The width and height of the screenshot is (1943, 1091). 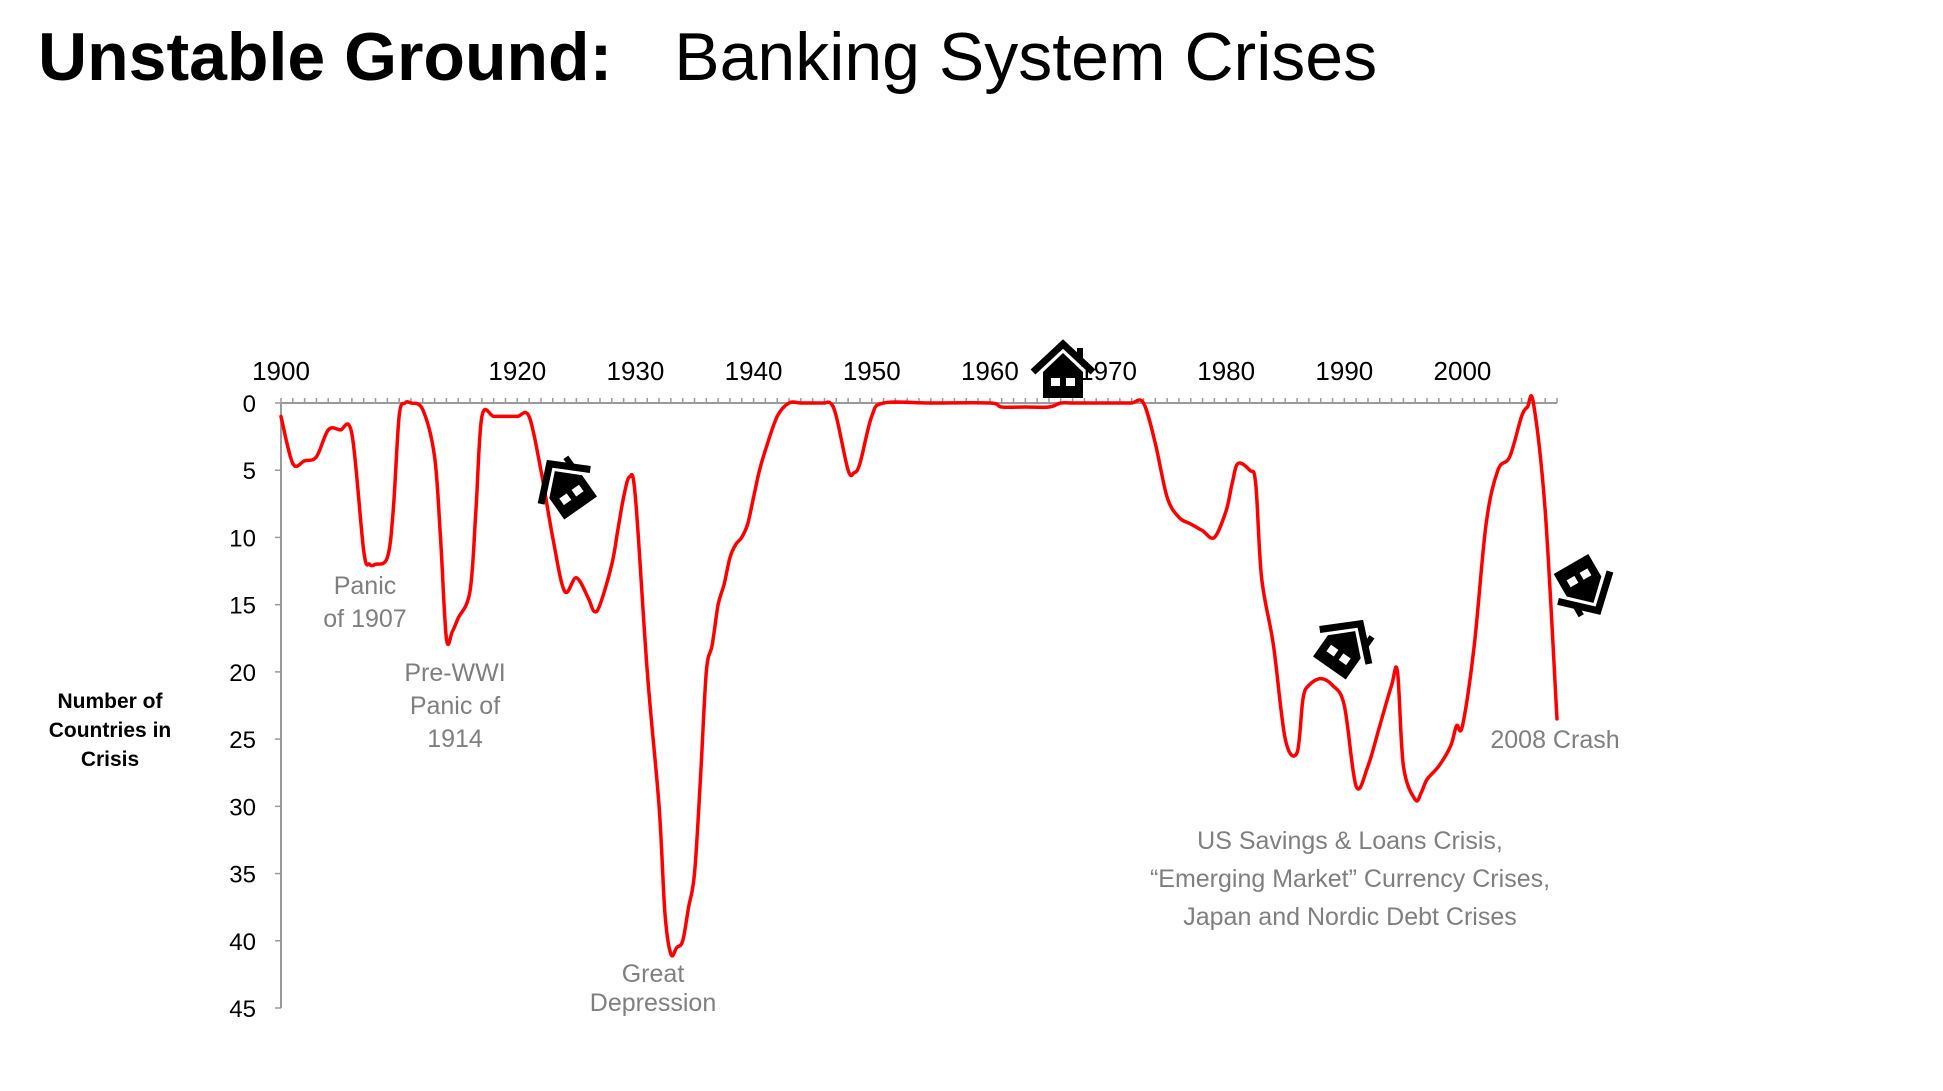 What do you see at coordinates (110, 730) in the screenshot?
I see `y-axis-title: Number of Countries in Crisis` at bounding box center [110, 730].